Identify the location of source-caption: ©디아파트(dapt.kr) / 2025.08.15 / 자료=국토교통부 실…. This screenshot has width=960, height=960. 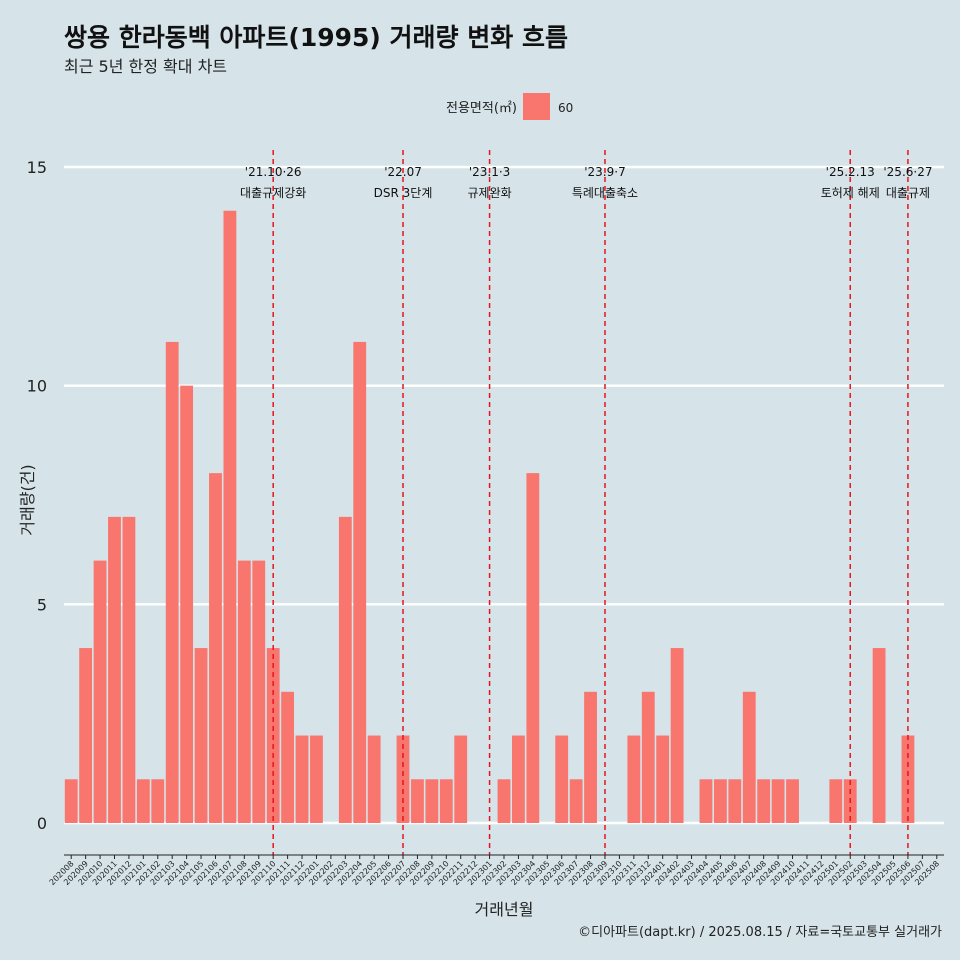
(760, 932).